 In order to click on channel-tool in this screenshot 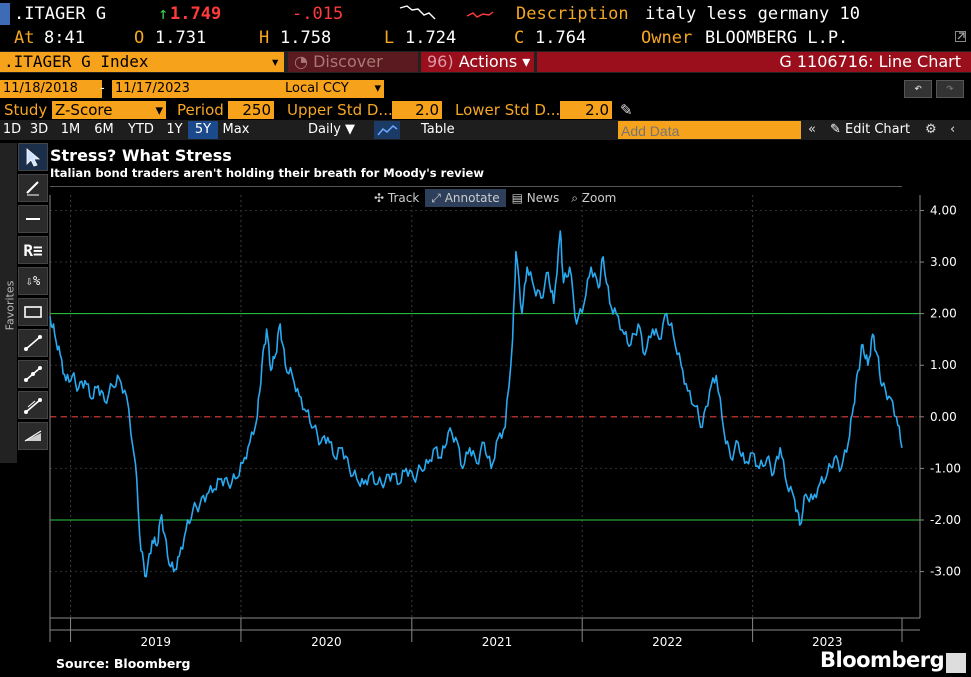, I will do `click(33, 405)`.